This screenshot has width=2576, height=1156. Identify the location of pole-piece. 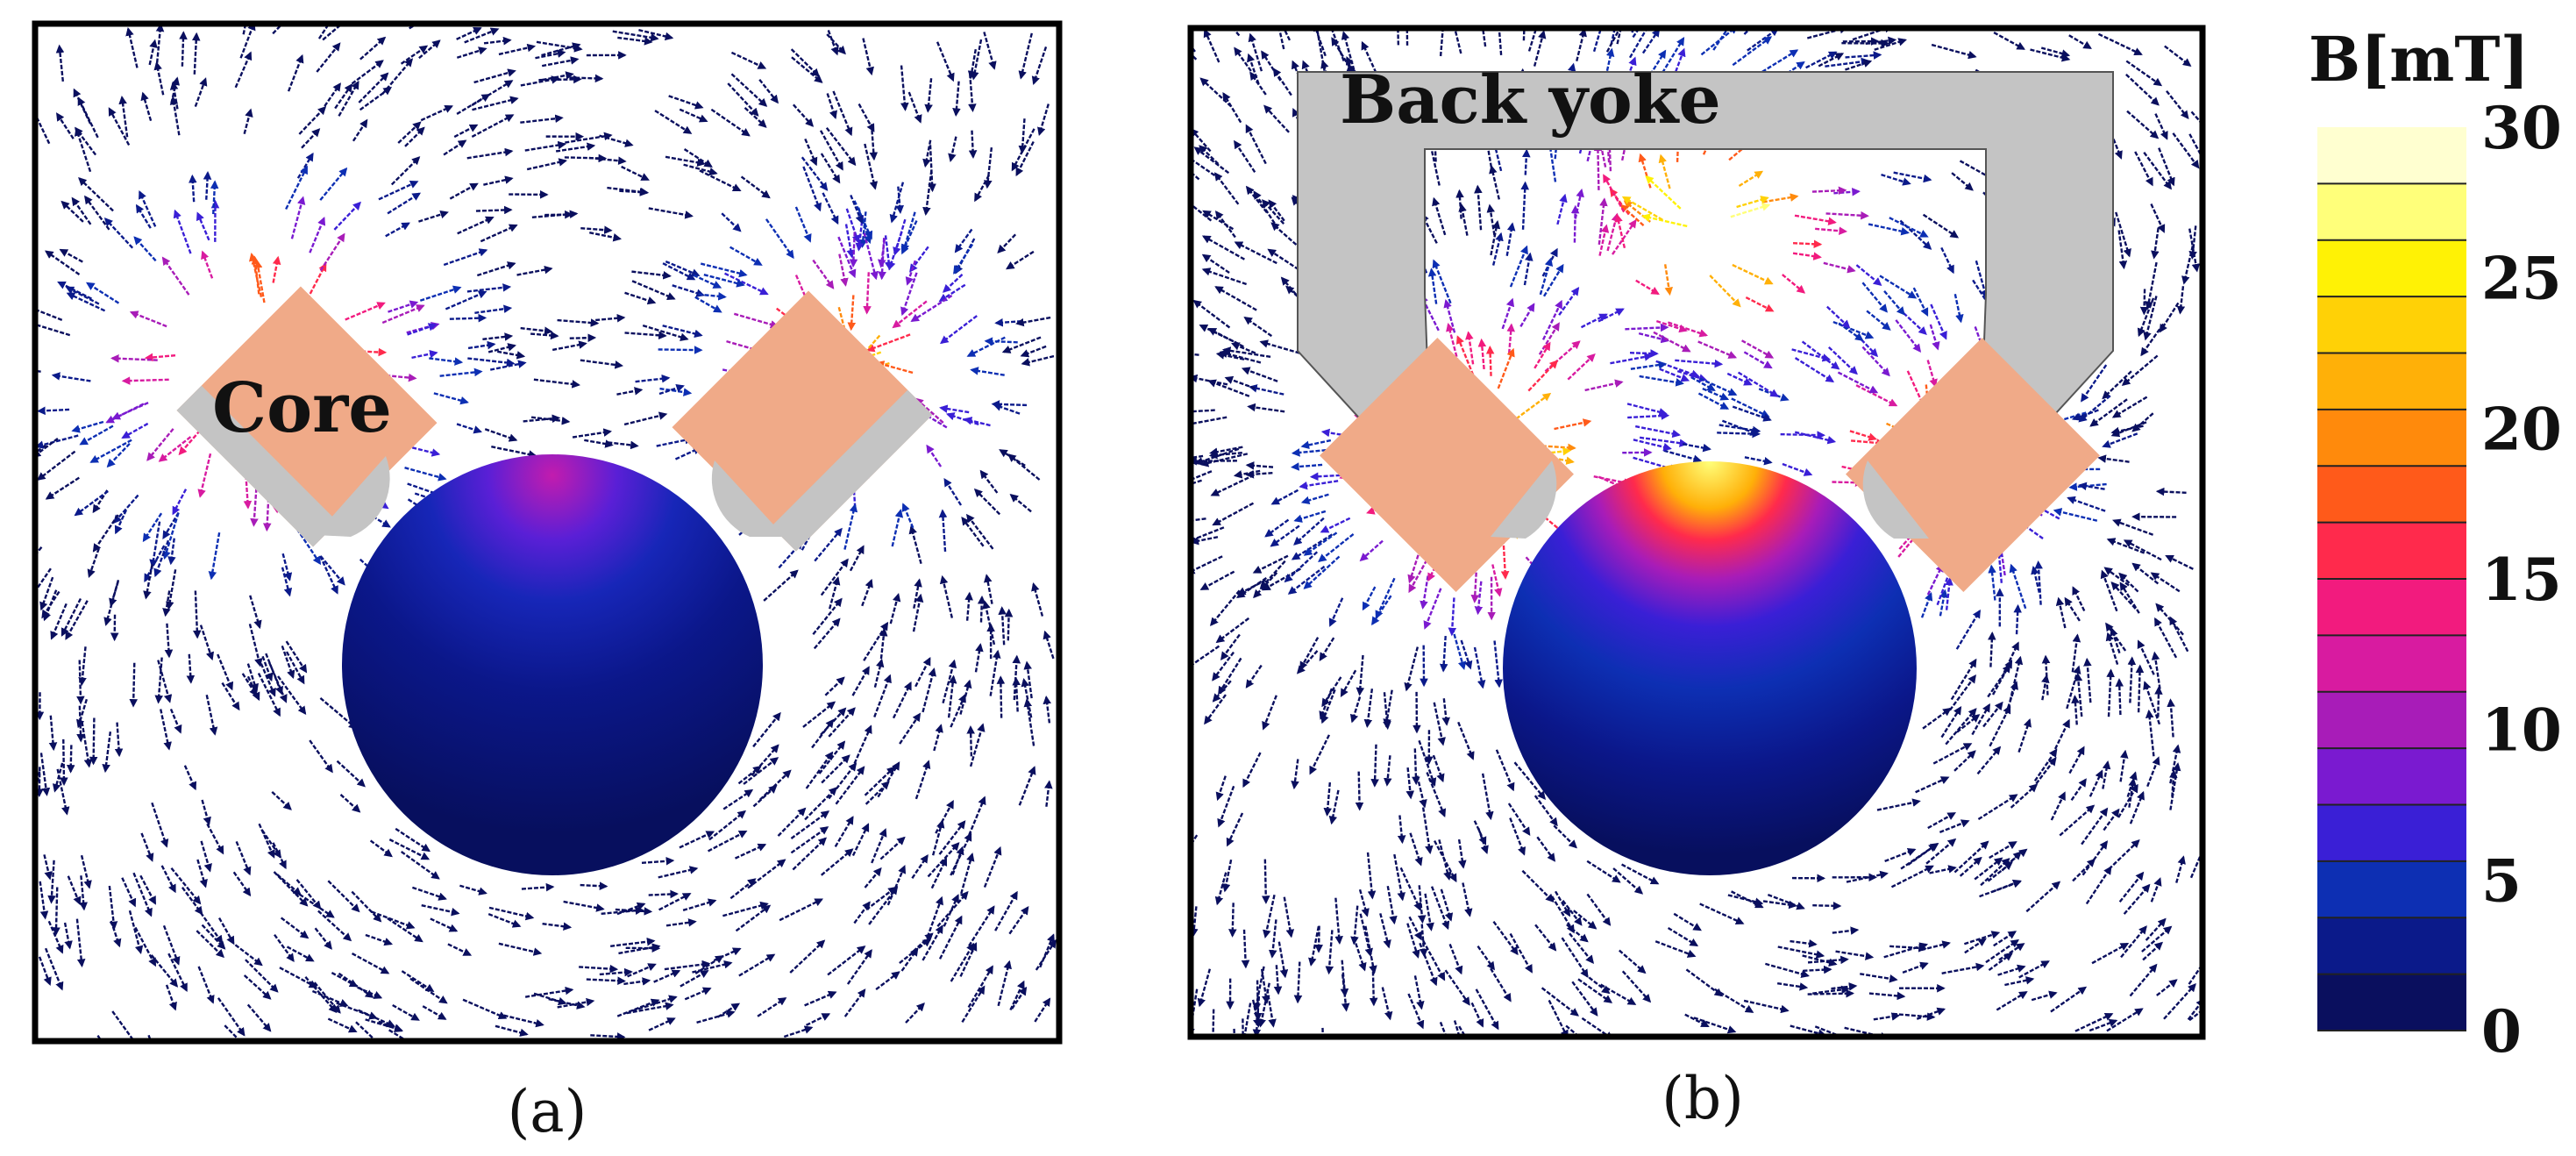
(257, 466).